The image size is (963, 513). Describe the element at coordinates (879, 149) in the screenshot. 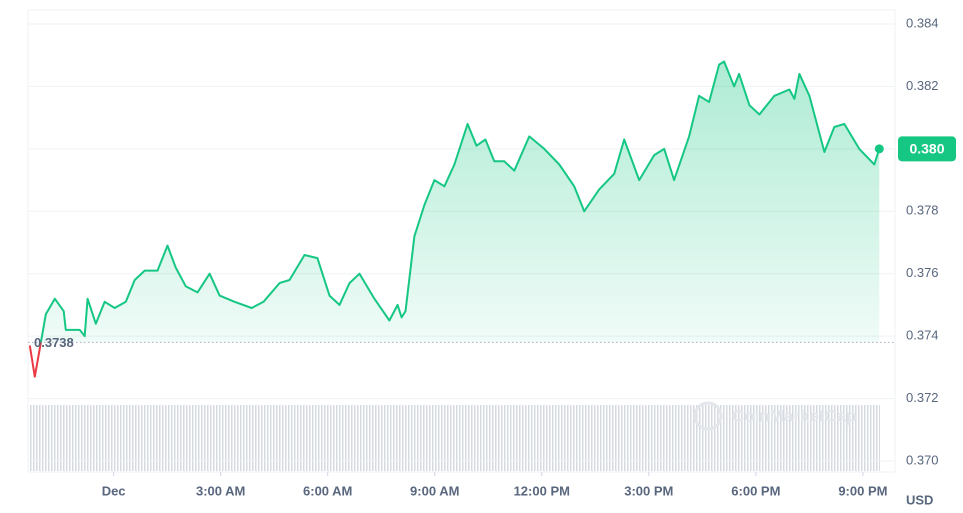

I see `last-point` at that location.